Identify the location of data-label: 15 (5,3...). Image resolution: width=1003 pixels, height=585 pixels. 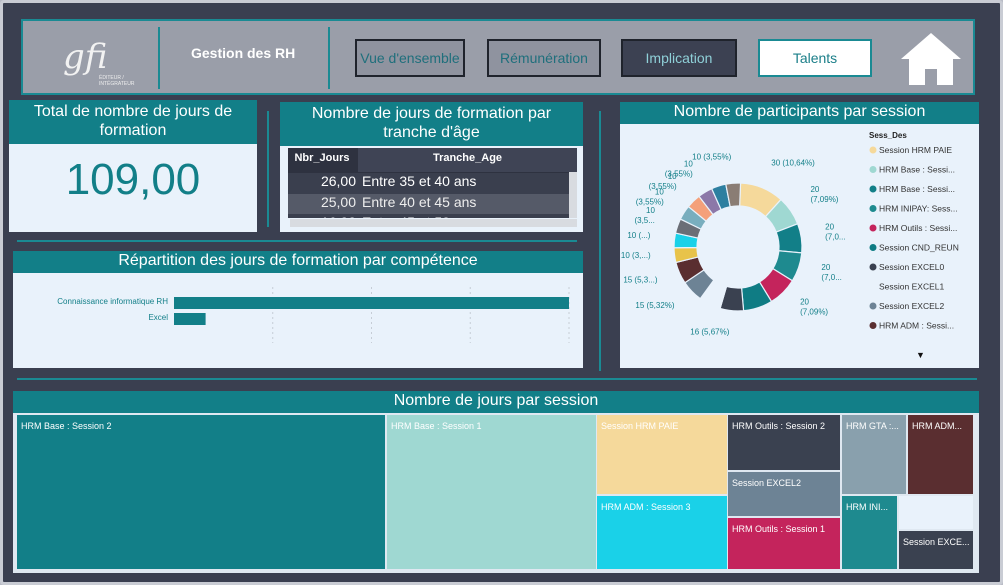
(640, 280).